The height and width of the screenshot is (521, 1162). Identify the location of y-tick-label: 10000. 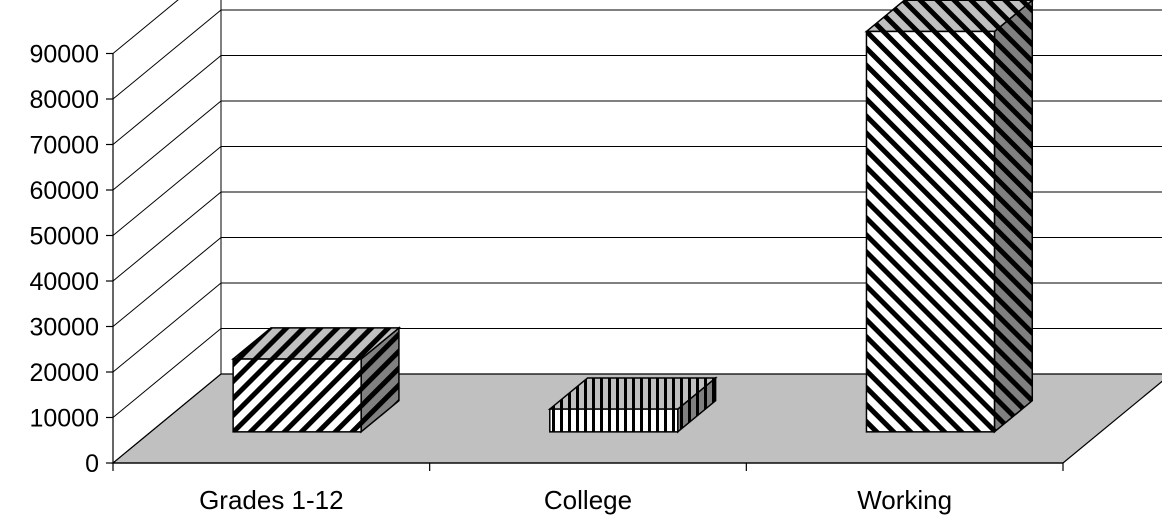
(64, 419).